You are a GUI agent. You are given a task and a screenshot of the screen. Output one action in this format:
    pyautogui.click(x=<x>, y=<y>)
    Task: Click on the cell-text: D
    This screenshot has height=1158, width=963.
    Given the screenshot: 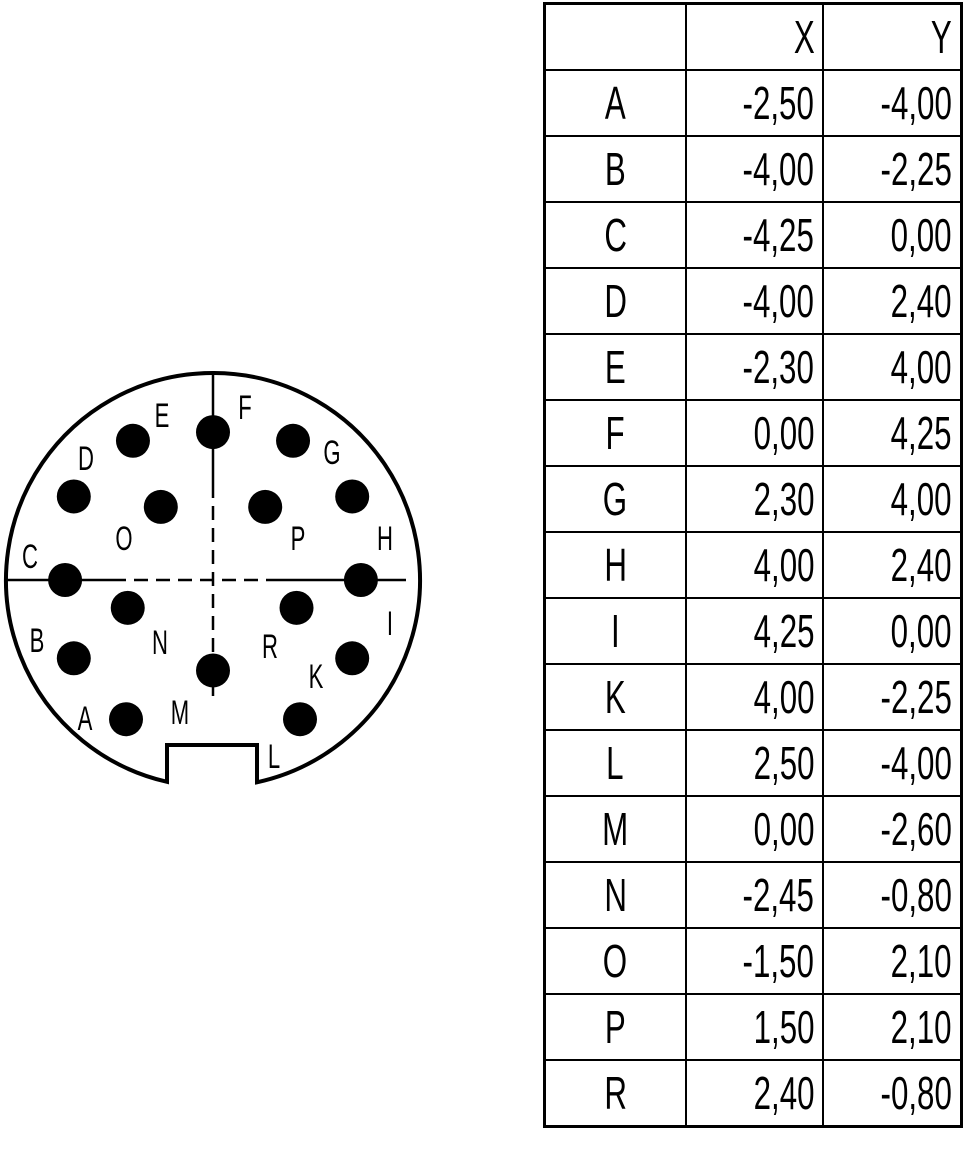 What is the action you would take?
    pyautogui.click(x=615, y=301)
    